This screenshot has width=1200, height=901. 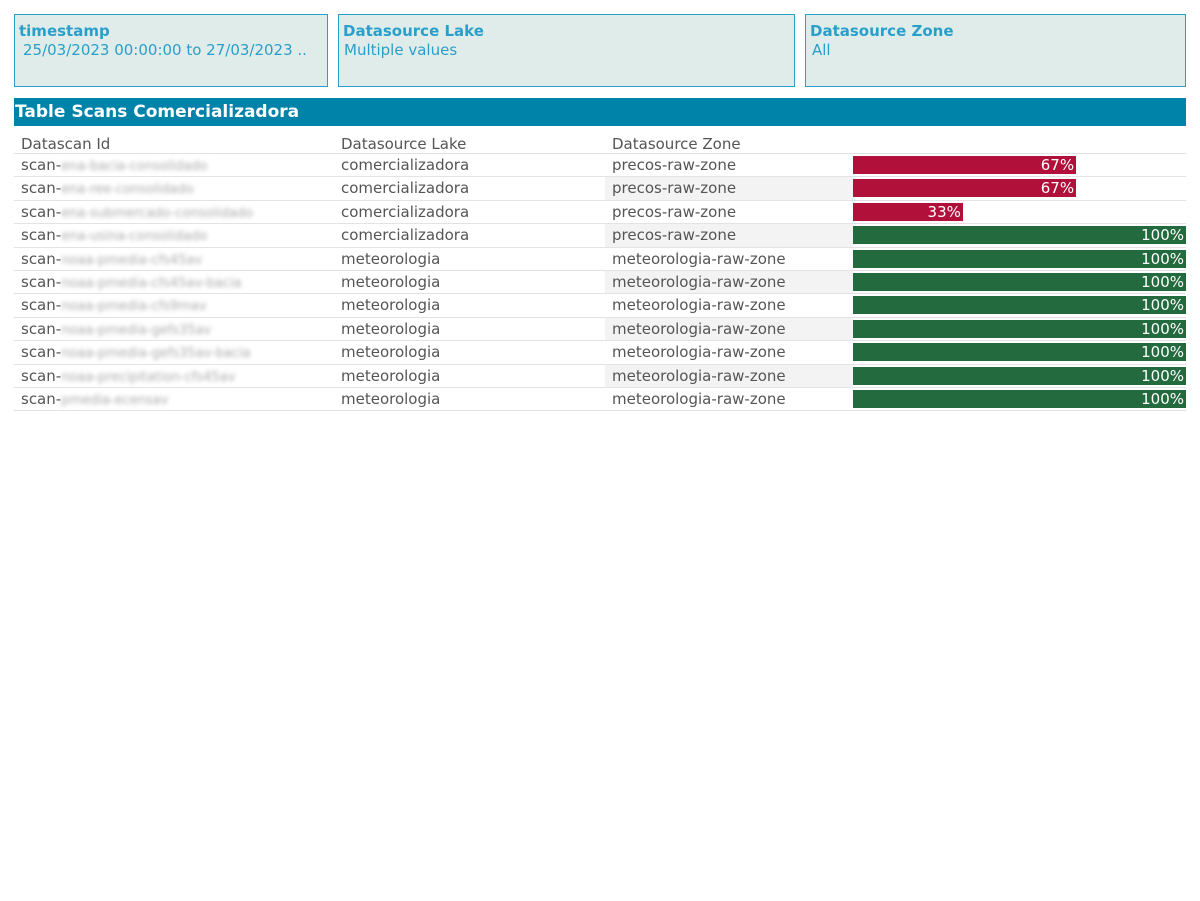 I want to click on filter-value: Multiple values, so click(x=401, y=50).